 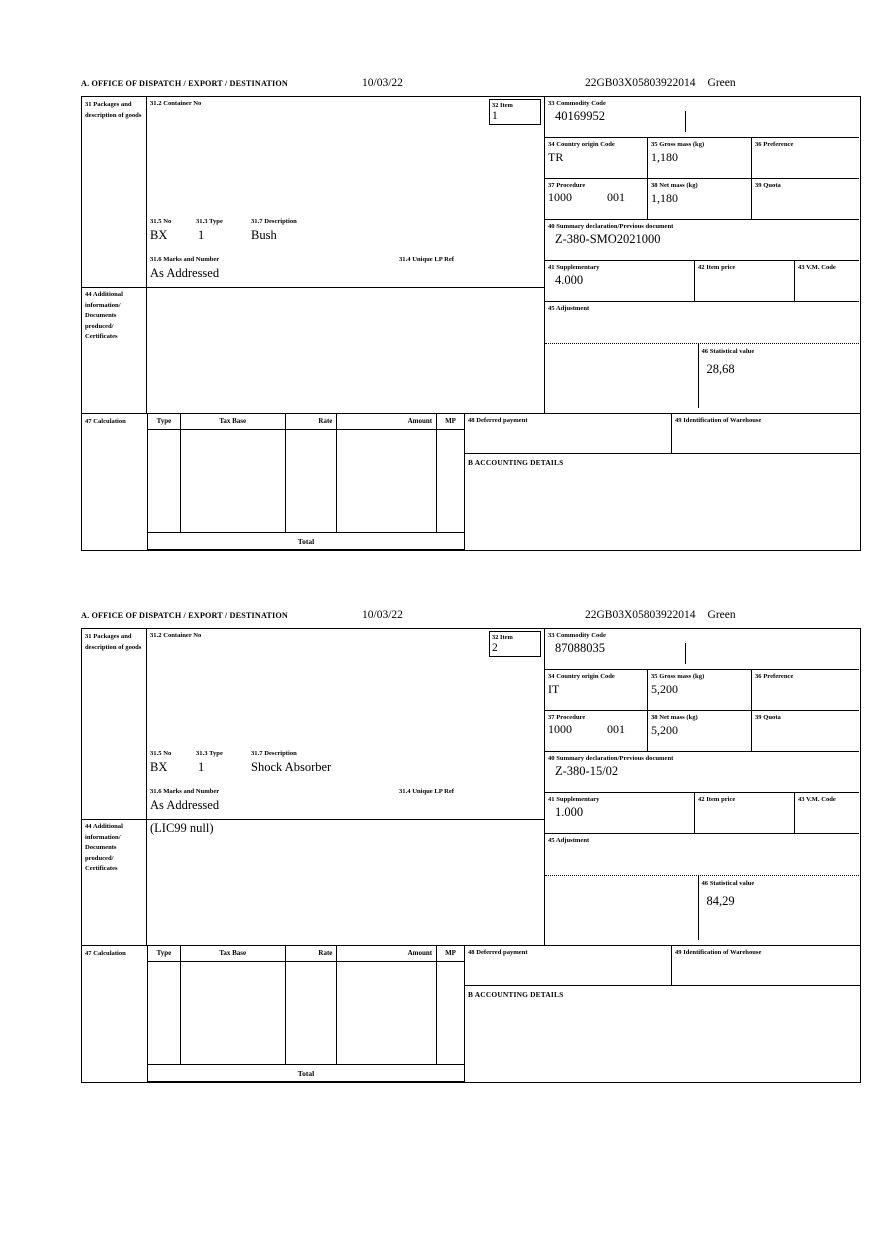 What do you see at coordinates (312, 1013) in the screenshot?
I see `calc-cell-rate` at bounding box center [312, 1013].